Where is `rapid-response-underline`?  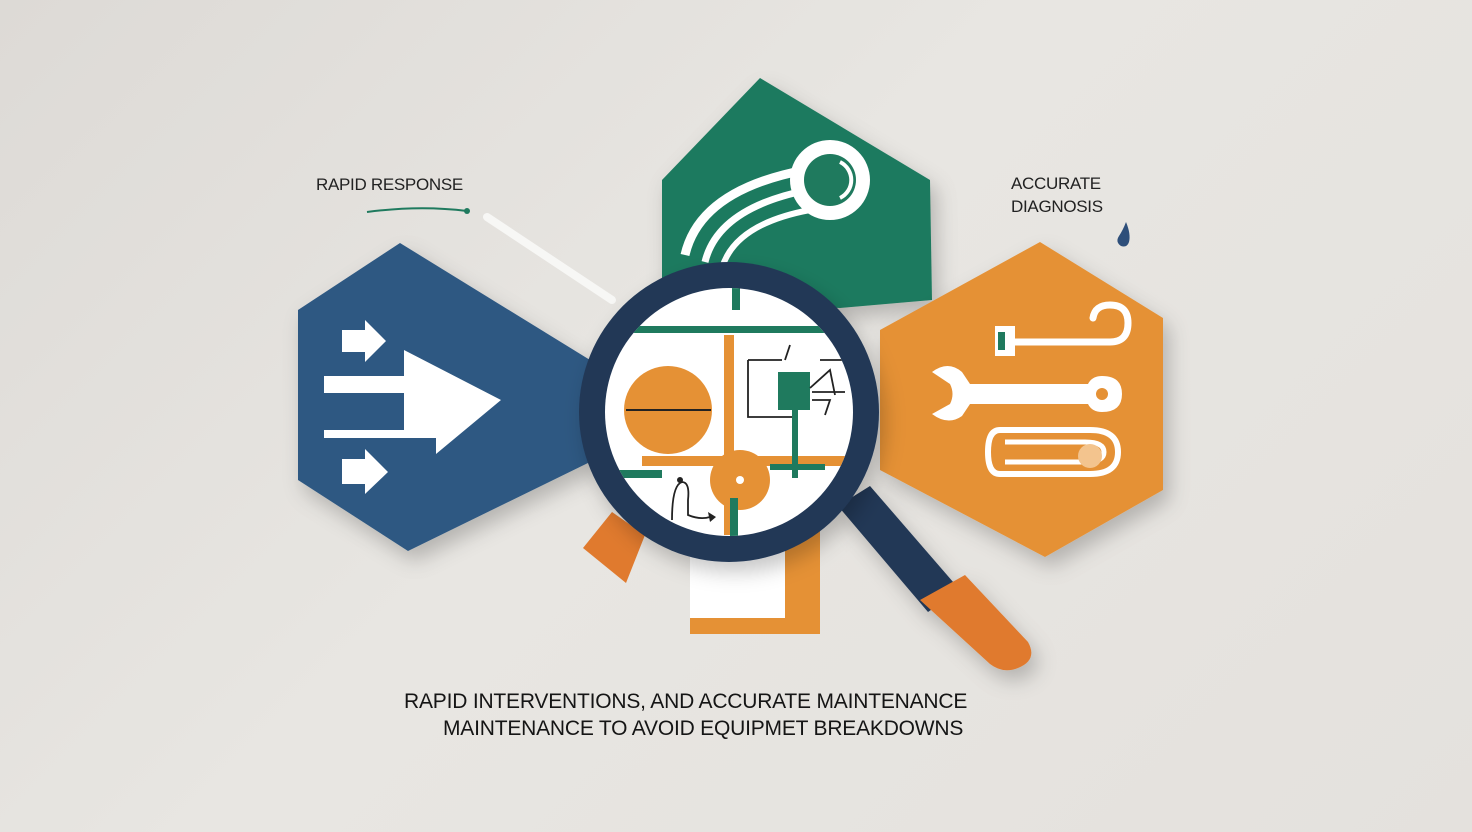
rapid-response-underline is located at coordinates (418, 210).